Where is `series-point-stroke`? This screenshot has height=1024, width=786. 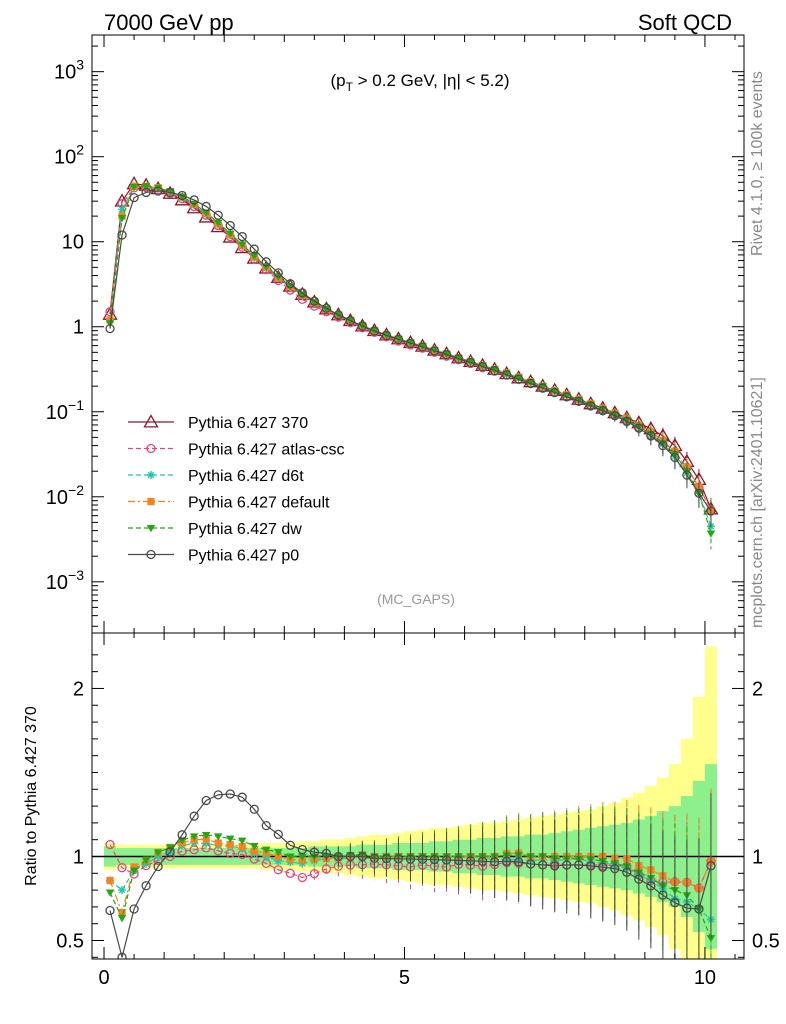
series-point-stroke is located at coordinates (122, 209).